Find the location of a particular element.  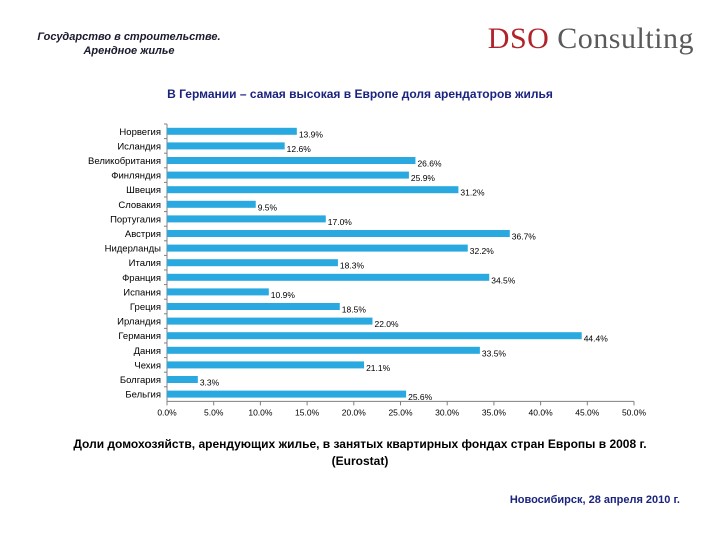

x-tick-label: 30.0% is located at coordinates (447, 412).